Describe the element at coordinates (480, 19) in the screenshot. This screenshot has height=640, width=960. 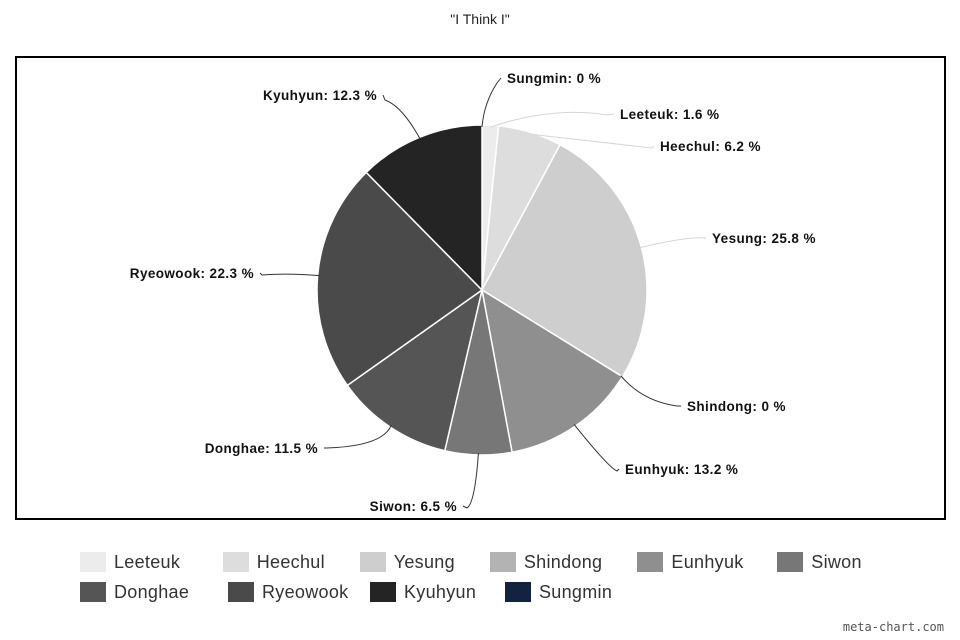
I see `chart-title: "I Think I"` at that location.